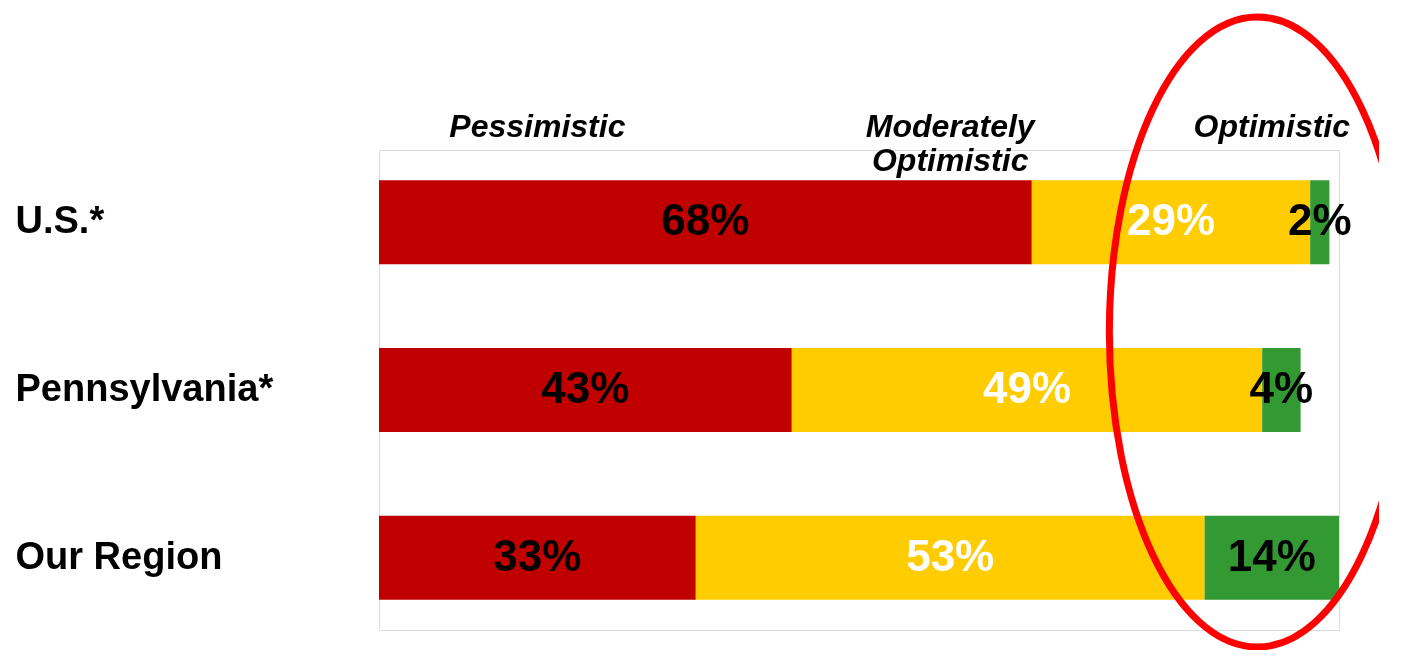  What do you see at coordinates (537, 555) in the screenshot?
I see `data-label: 33%` at bounding box center [537, 555].